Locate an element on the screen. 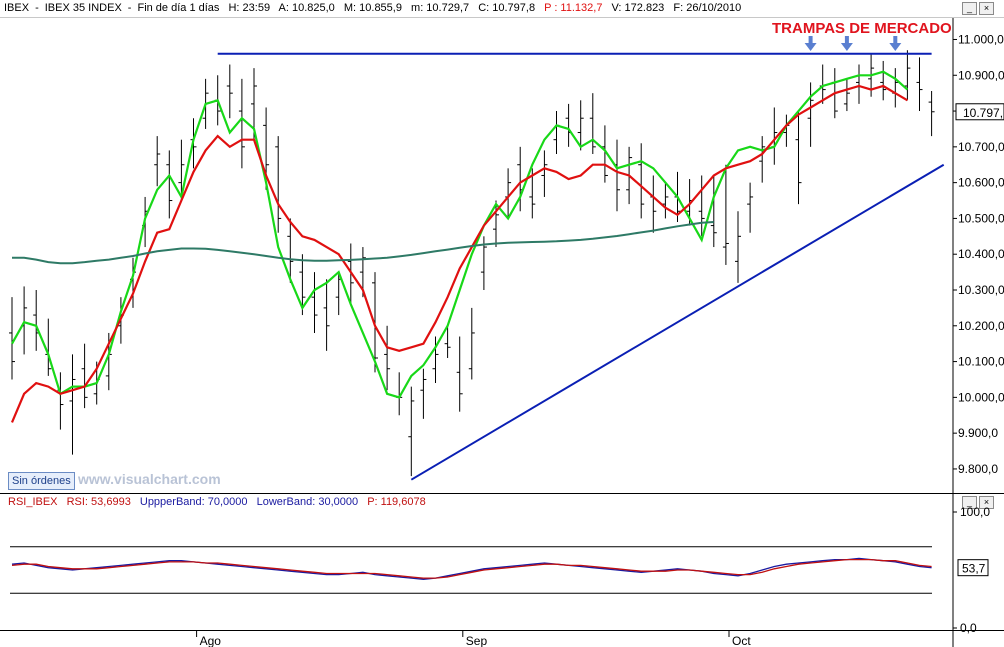 The width and height of the screenshot is (1004, 647). rsi-current-label: 53,7 is located at coordinates (974, 569).